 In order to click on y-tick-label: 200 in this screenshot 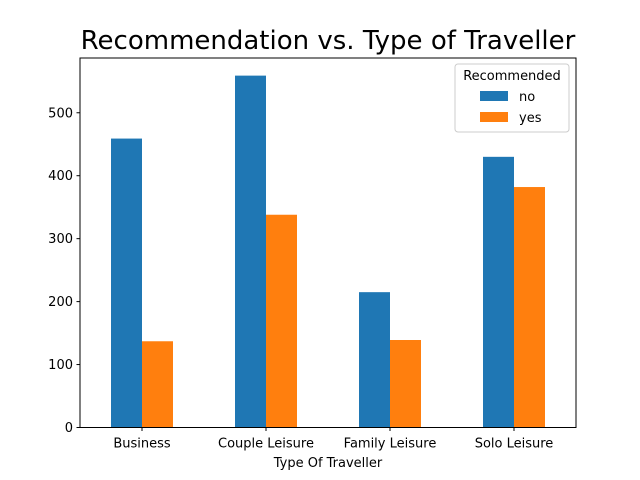, I will do `click(60, 302)`.